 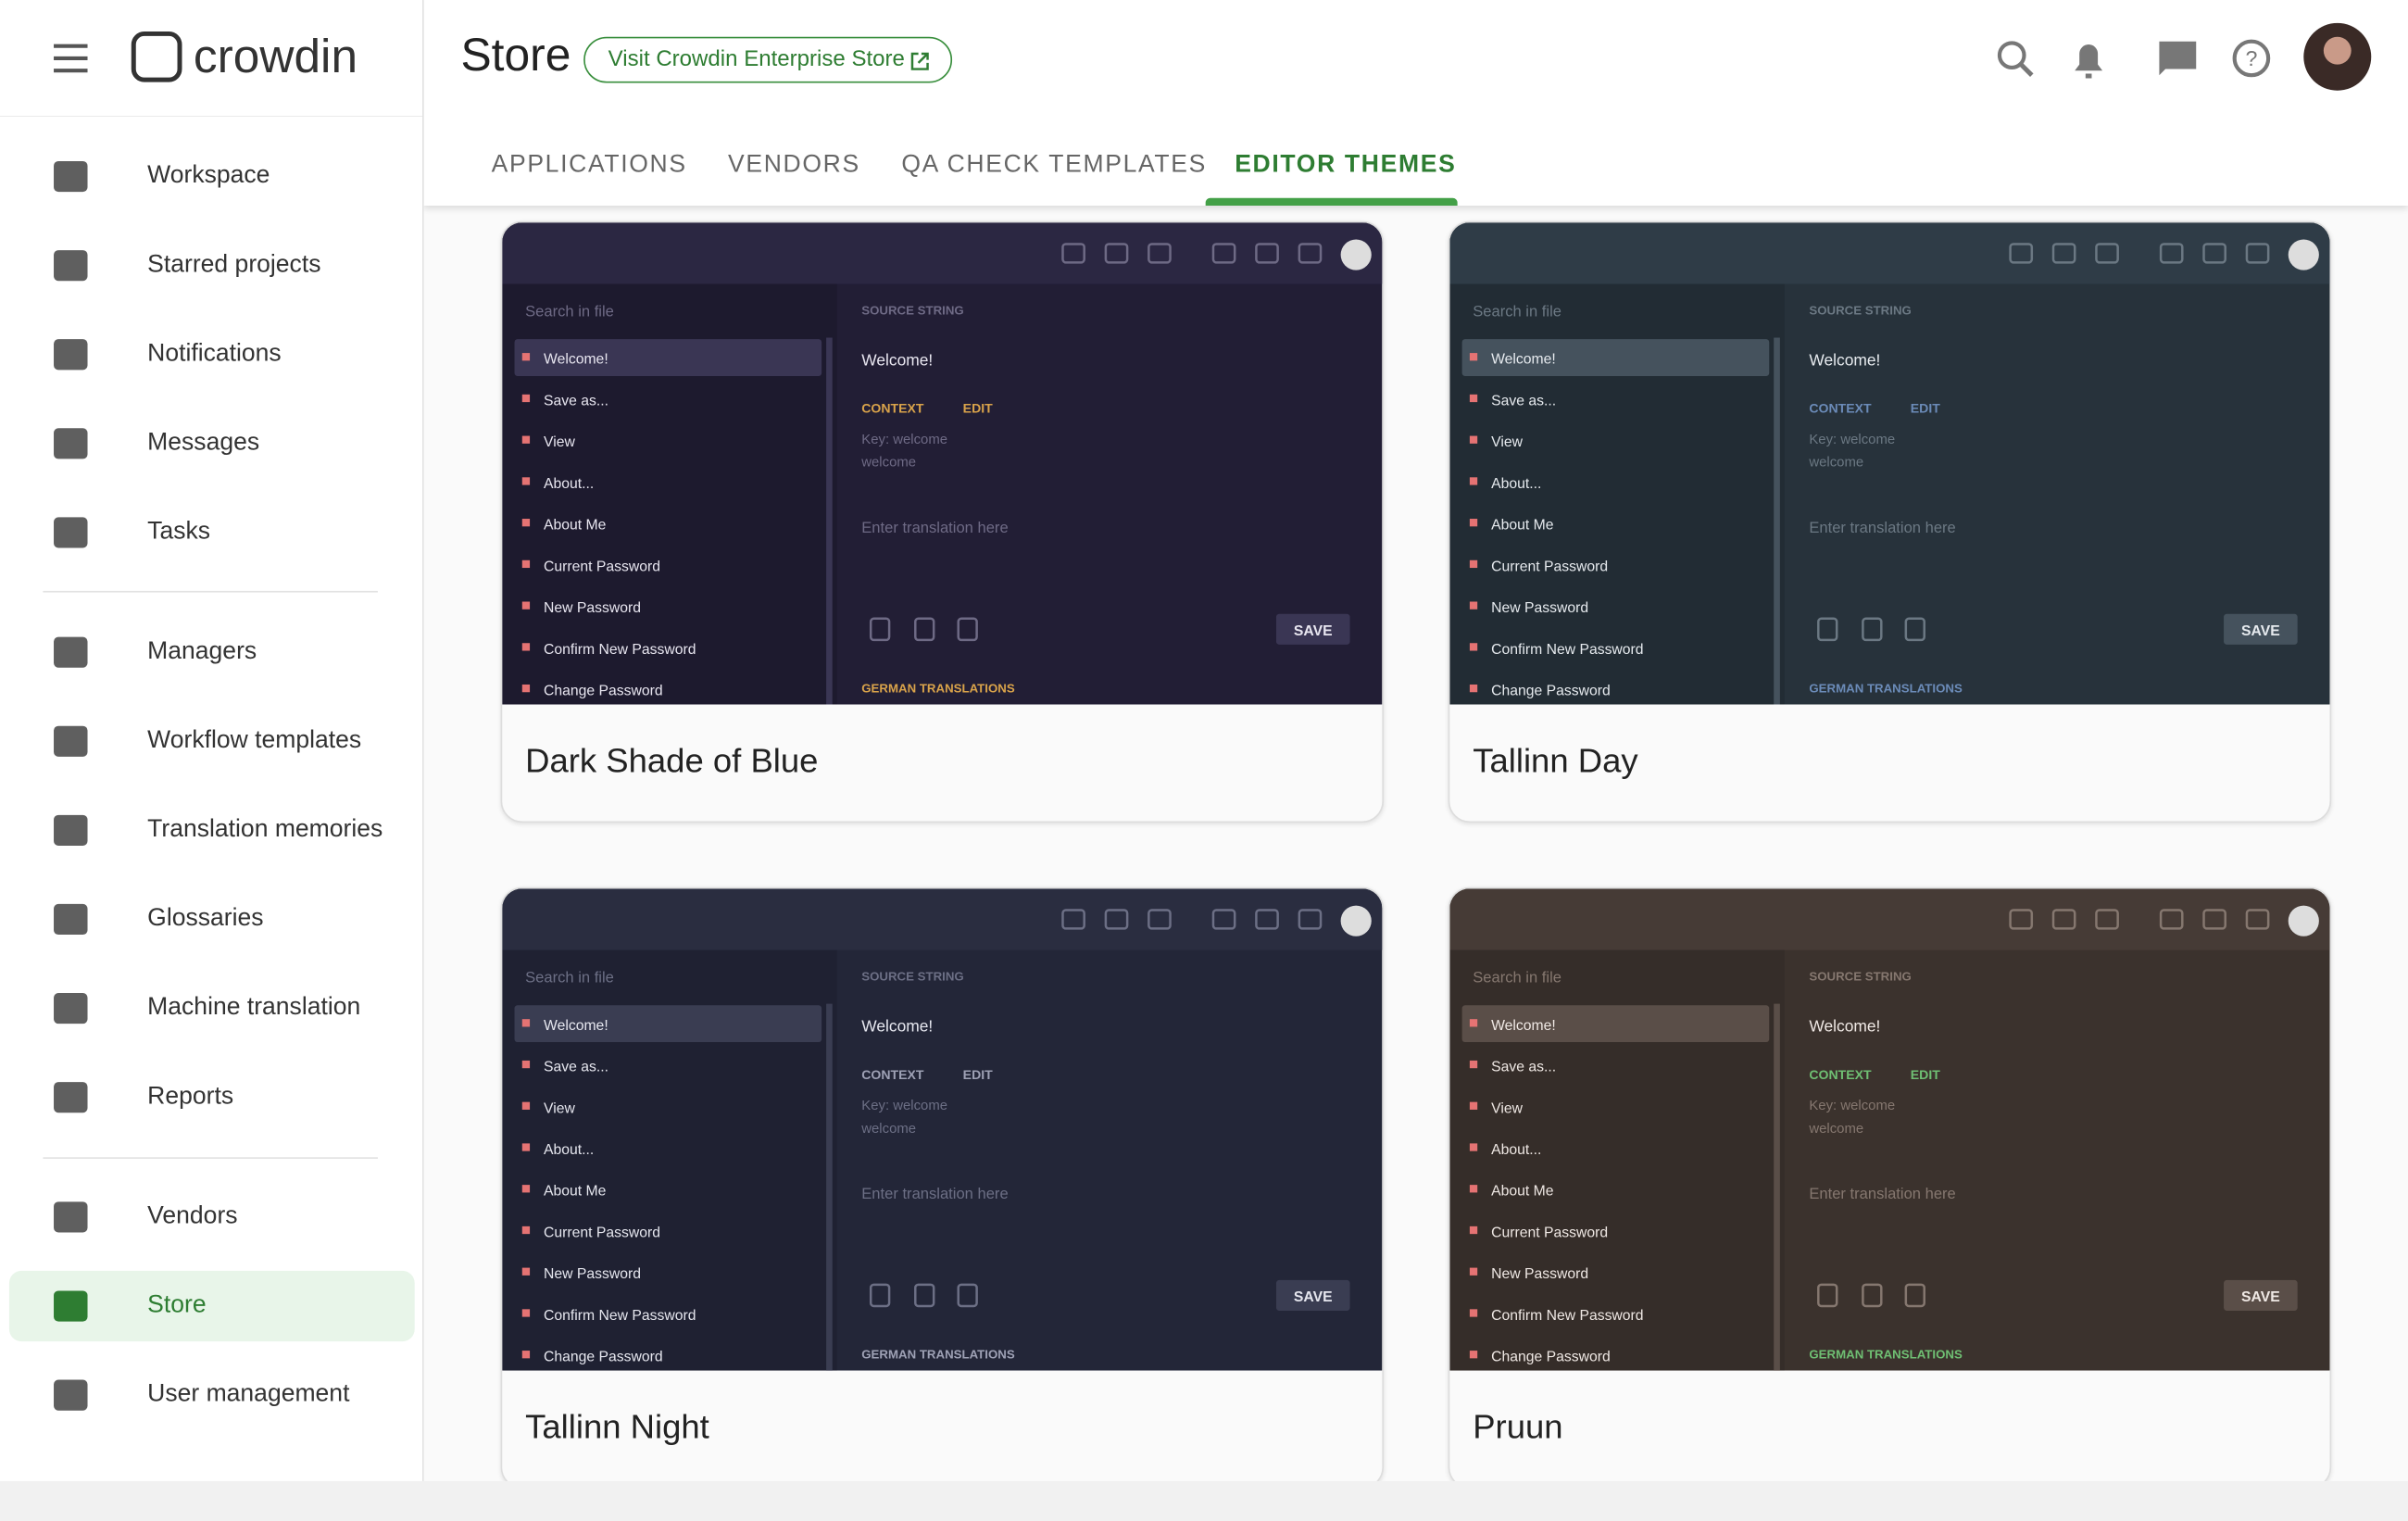 What do you see at coordinates (190, 1097) in the screenshot?
I see `nav-label: Reports` at bounding box center [190, 1097].